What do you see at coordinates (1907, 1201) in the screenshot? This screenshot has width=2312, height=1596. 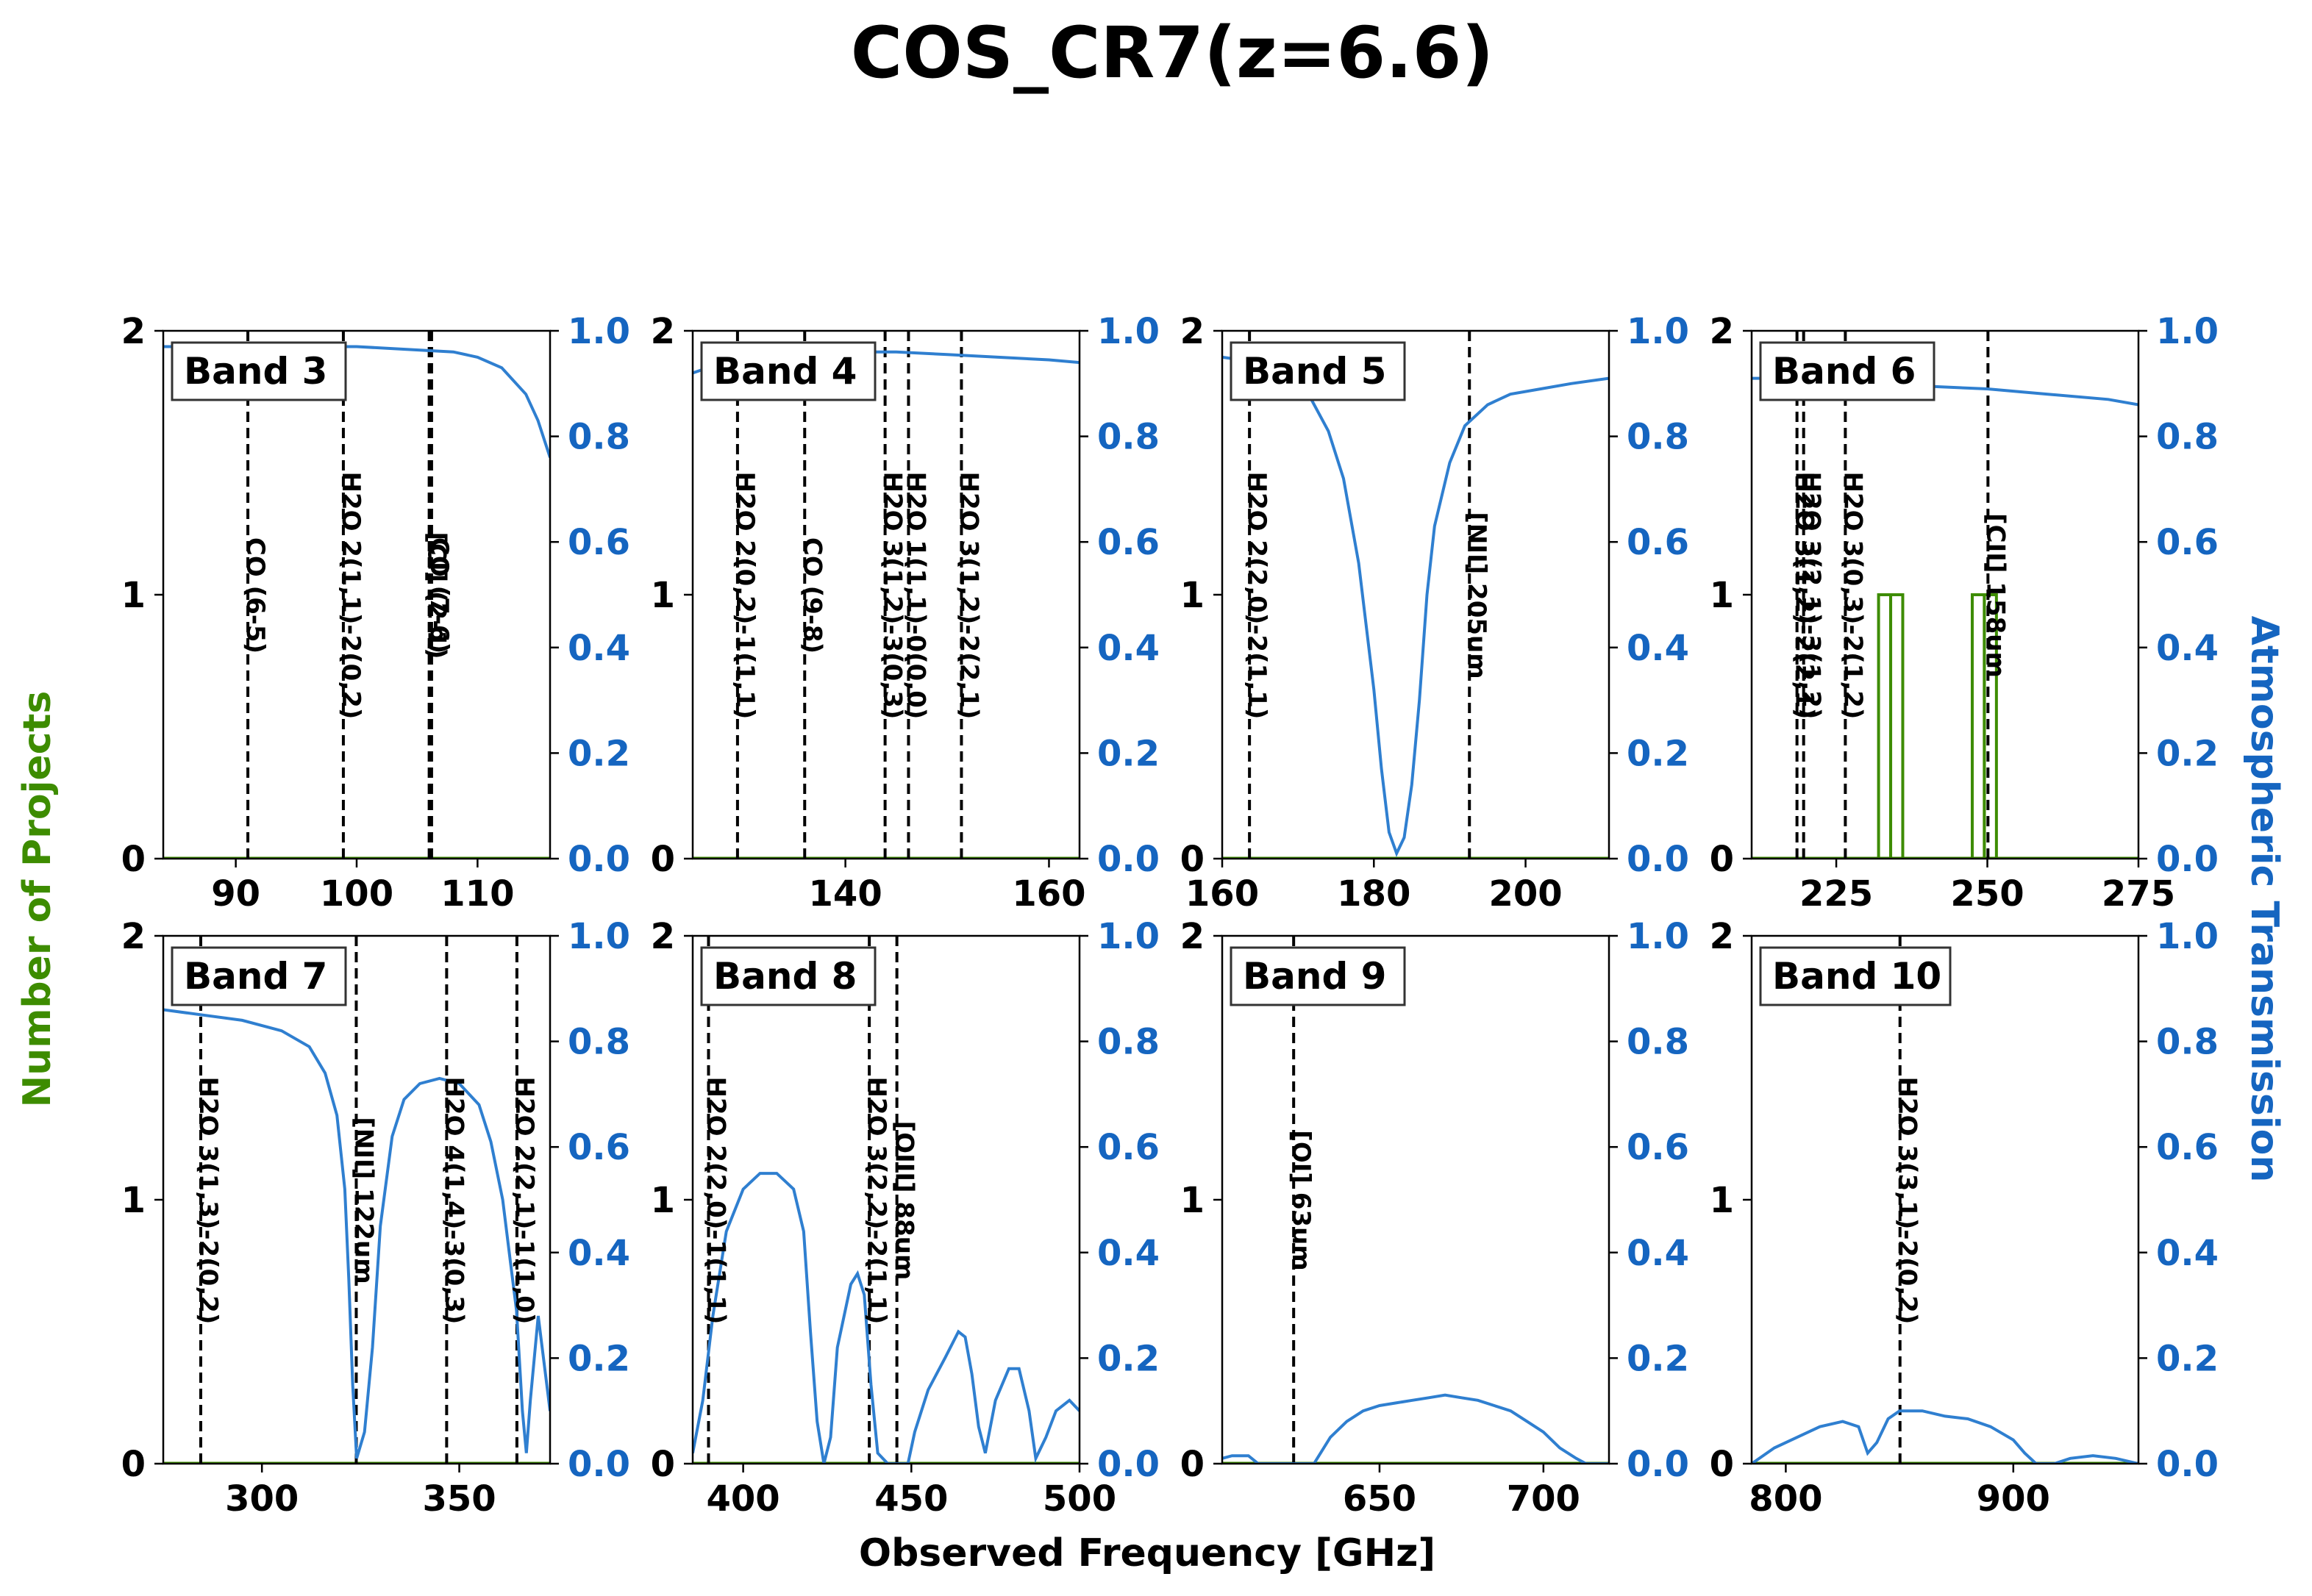 I see `spectral-line-label: H2O 3(3,1)-2(0,2)` at bounding box center [1907, 1201].